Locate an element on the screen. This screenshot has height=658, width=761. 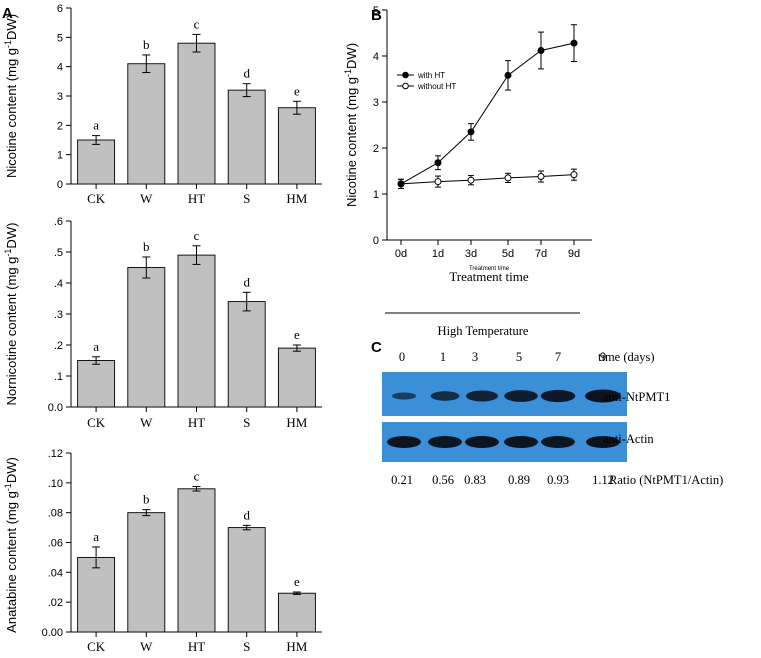
panel-label-a: A is located at coordinates (7, 13).